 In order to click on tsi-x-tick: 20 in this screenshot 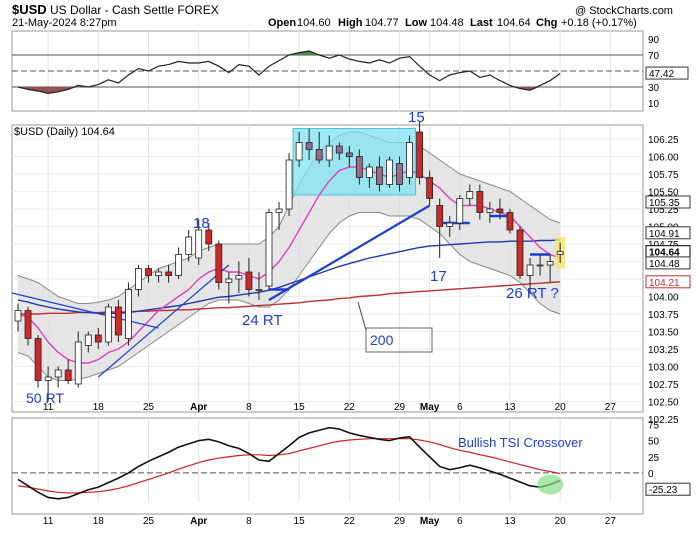, I will do `click(561, 521)`.